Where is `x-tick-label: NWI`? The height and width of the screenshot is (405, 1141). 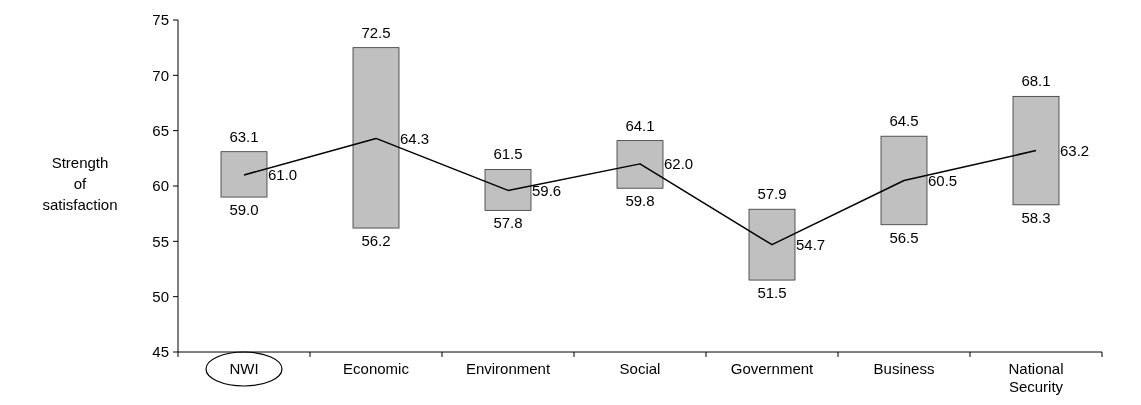
x-tick-label: NWI is located at coordinates (244, 368).